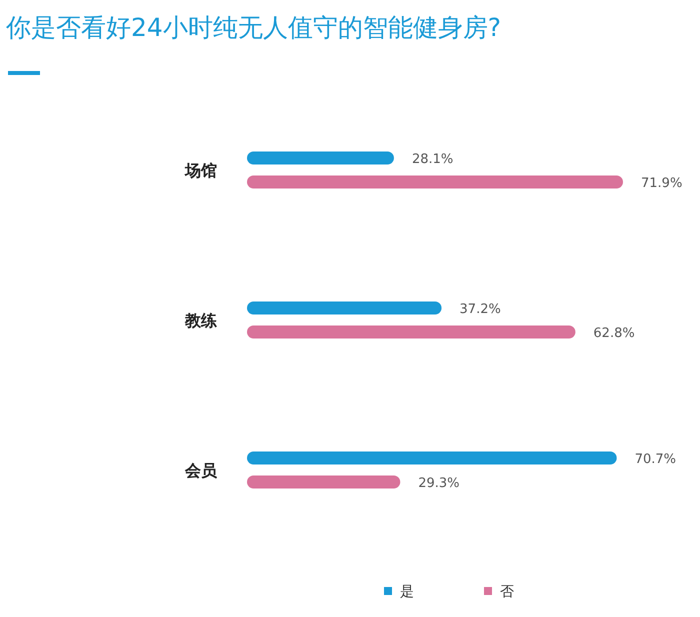 The height and width of the screenshot is (617, 700). I want to click on legend-label: 是, so click(407, 592).